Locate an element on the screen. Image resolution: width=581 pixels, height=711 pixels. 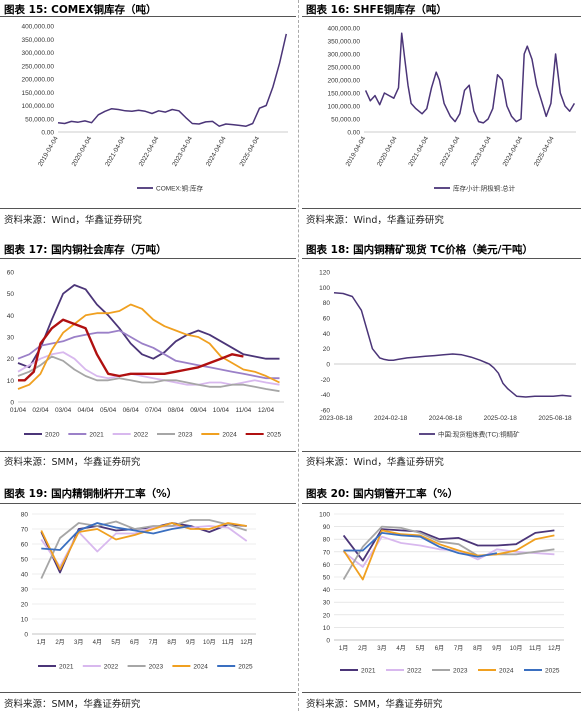
panel-title: 图表 18: 国内铜精矿现货 TC价格（美元/干吨） is located at coordinates (419, 250).